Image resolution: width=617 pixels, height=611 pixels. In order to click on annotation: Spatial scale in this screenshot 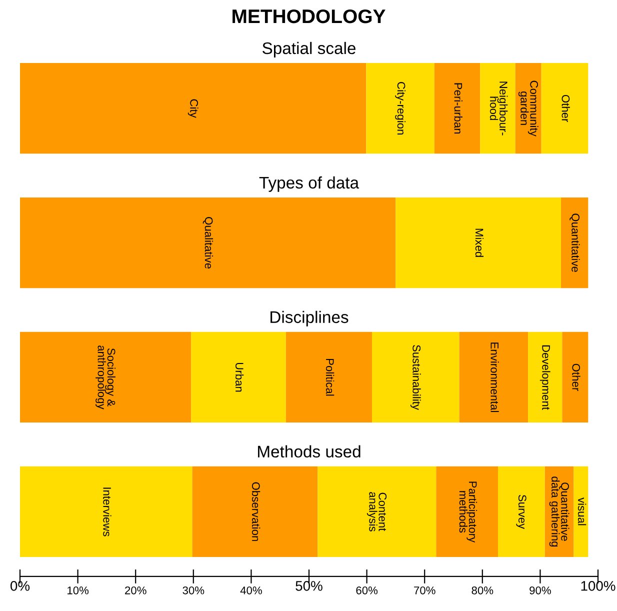, I will do `click(309, 50)`.